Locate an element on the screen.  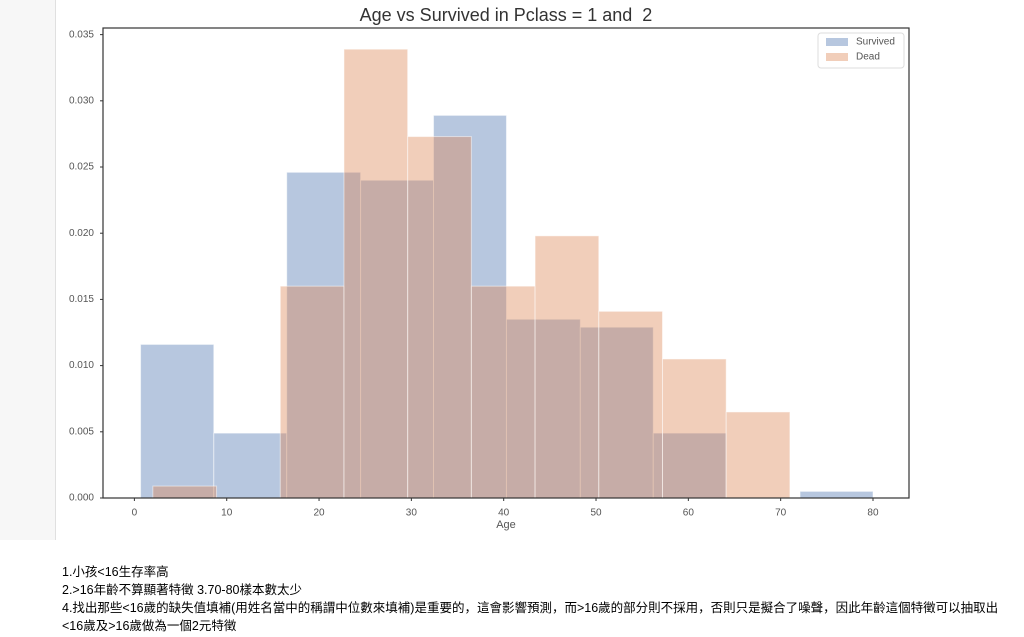
x-tick-label: 30 is located at coordinates (412, 513).